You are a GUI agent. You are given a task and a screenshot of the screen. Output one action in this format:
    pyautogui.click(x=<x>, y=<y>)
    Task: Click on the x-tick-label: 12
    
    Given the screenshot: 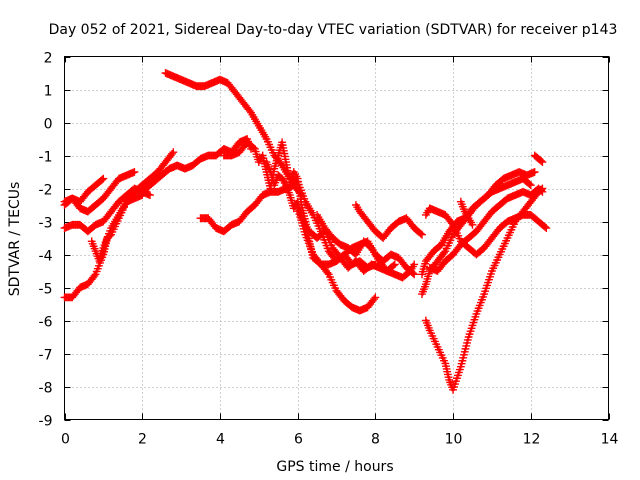 What is the action you would take?
    pyautogui.click(x=532, y=440)
    